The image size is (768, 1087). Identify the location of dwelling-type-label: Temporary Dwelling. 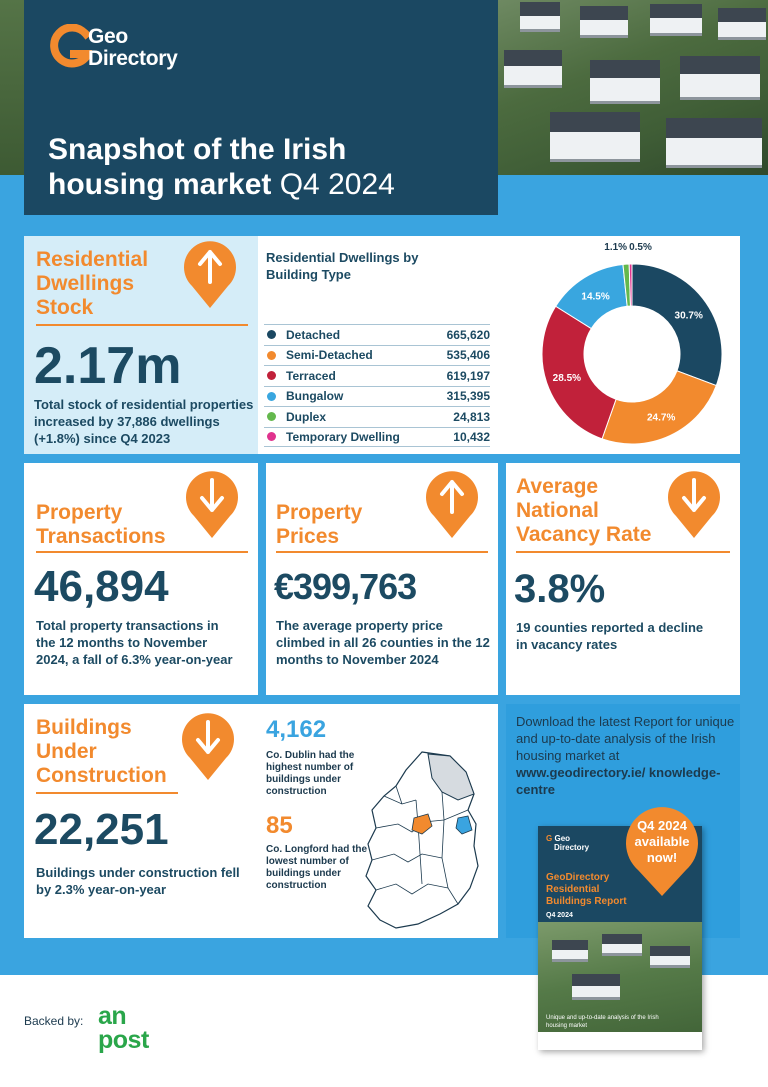
(343, 436).